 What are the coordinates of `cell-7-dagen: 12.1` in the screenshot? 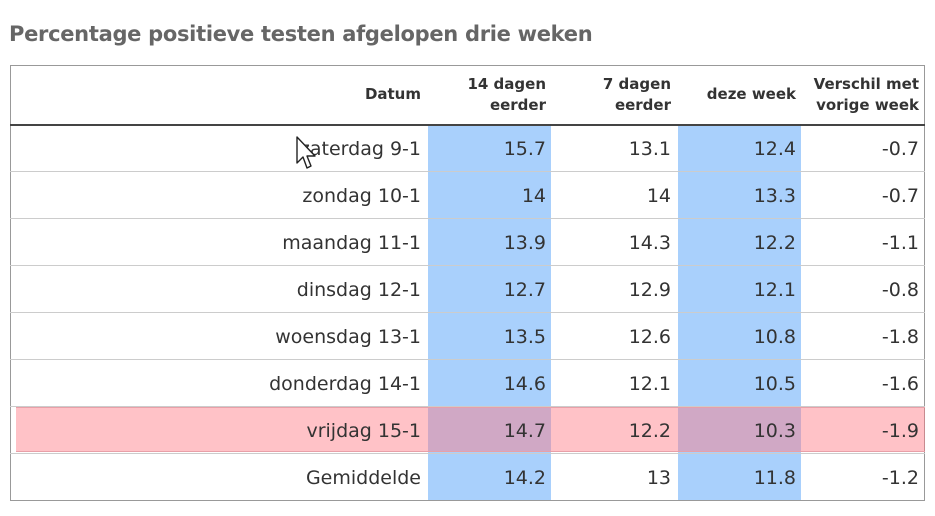 It's located at (649, 384).